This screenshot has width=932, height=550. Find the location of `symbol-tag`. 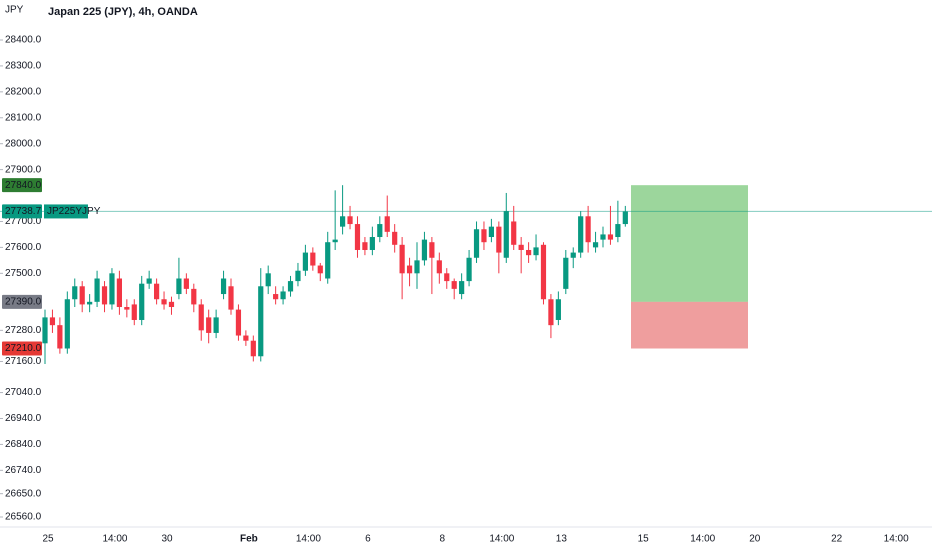

symbol-tag is located at coordinates (66, 211).